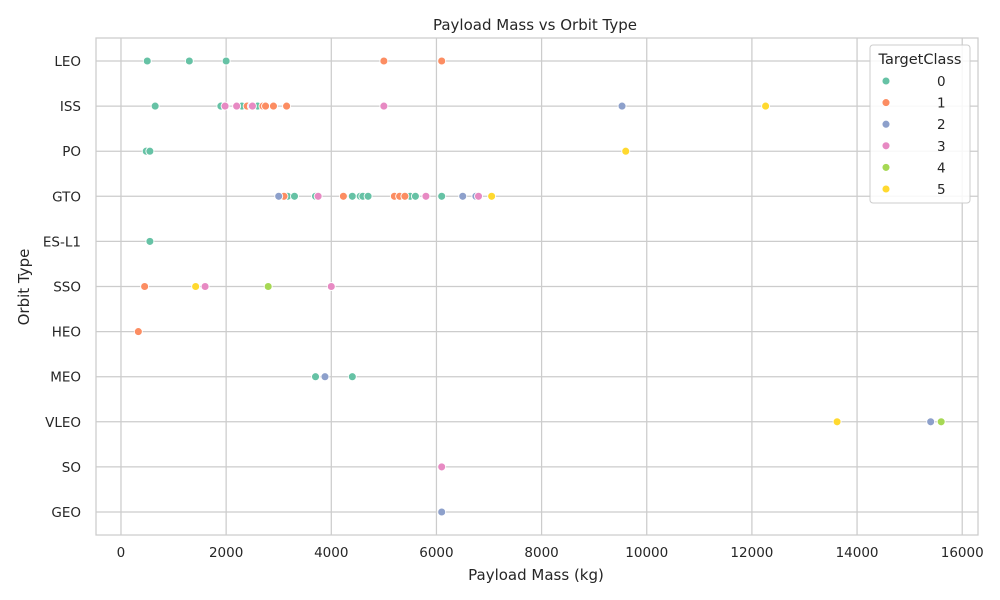 This screenshot has width=1000, height=600. I want to click on y-tick-label: MEO, so click(65, 378).